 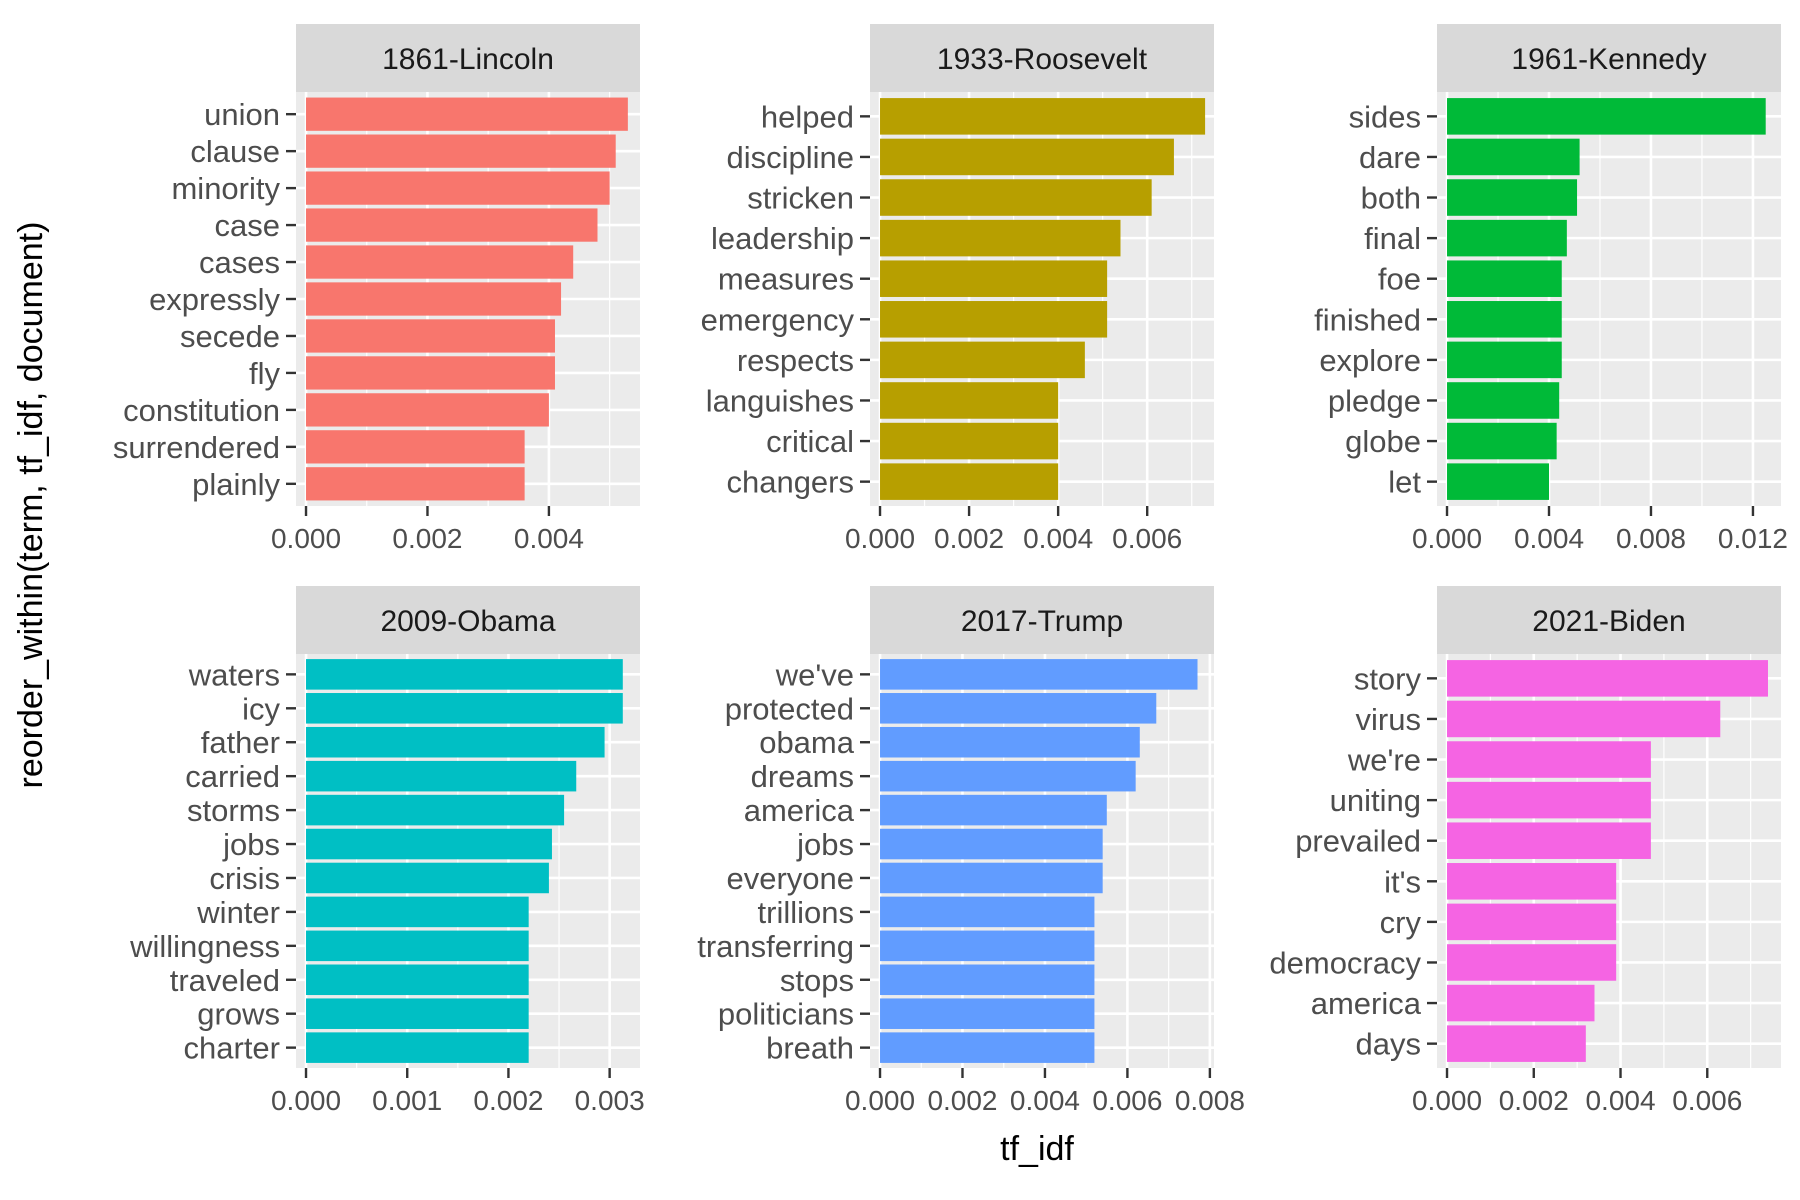 I want to click on category-label: willingness, so click(x=204, y=946).